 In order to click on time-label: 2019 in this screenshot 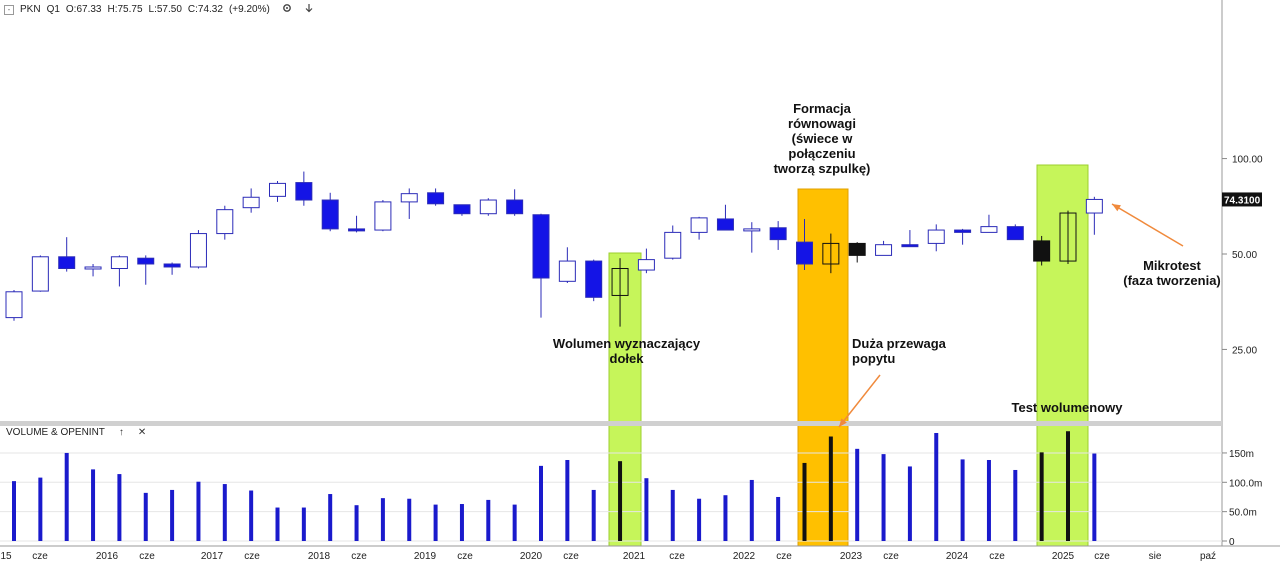, I will do `click(425, 556)`.